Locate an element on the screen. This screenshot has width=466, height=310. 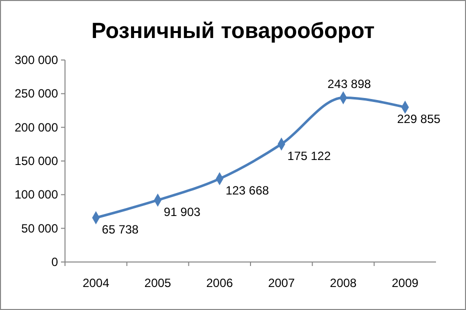
x-tick-label: 2007 is located at coordinates (282, 283).